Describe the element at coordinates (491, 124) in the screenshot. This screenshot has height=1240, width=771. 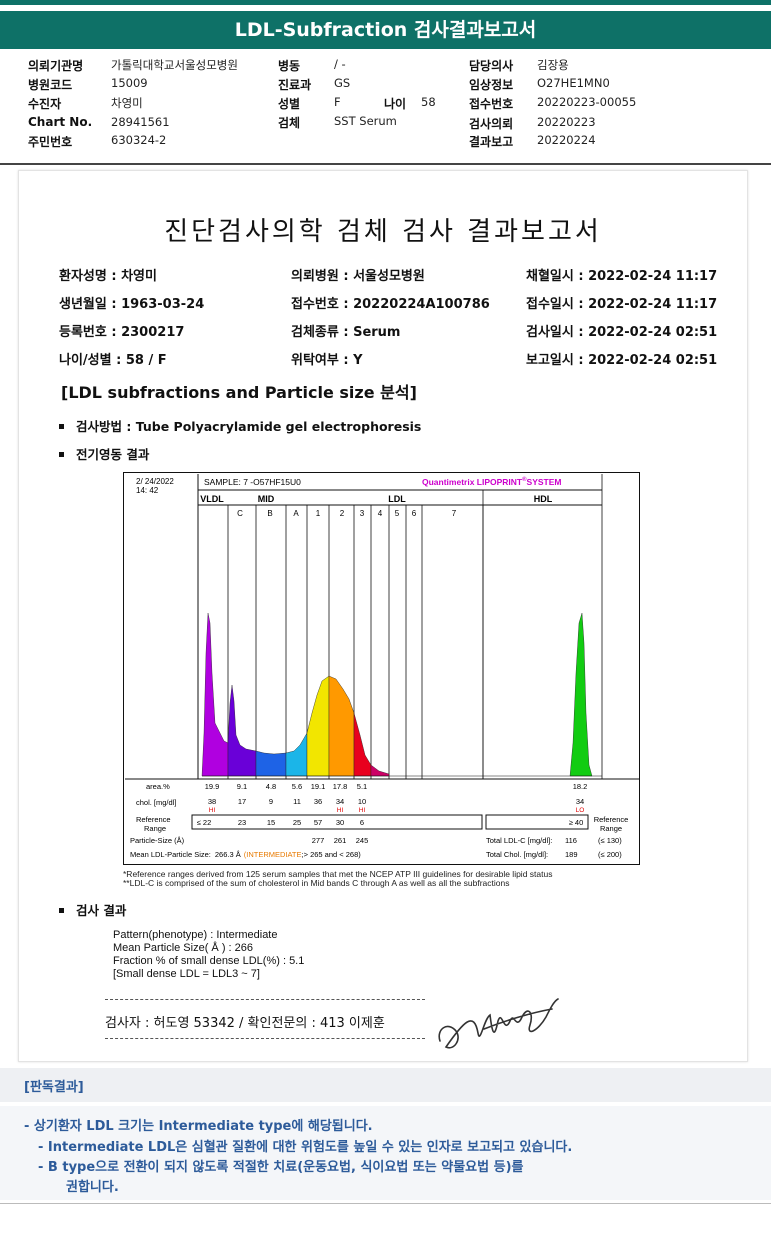
I see `req-date-label: 검사의뢰` at that location.